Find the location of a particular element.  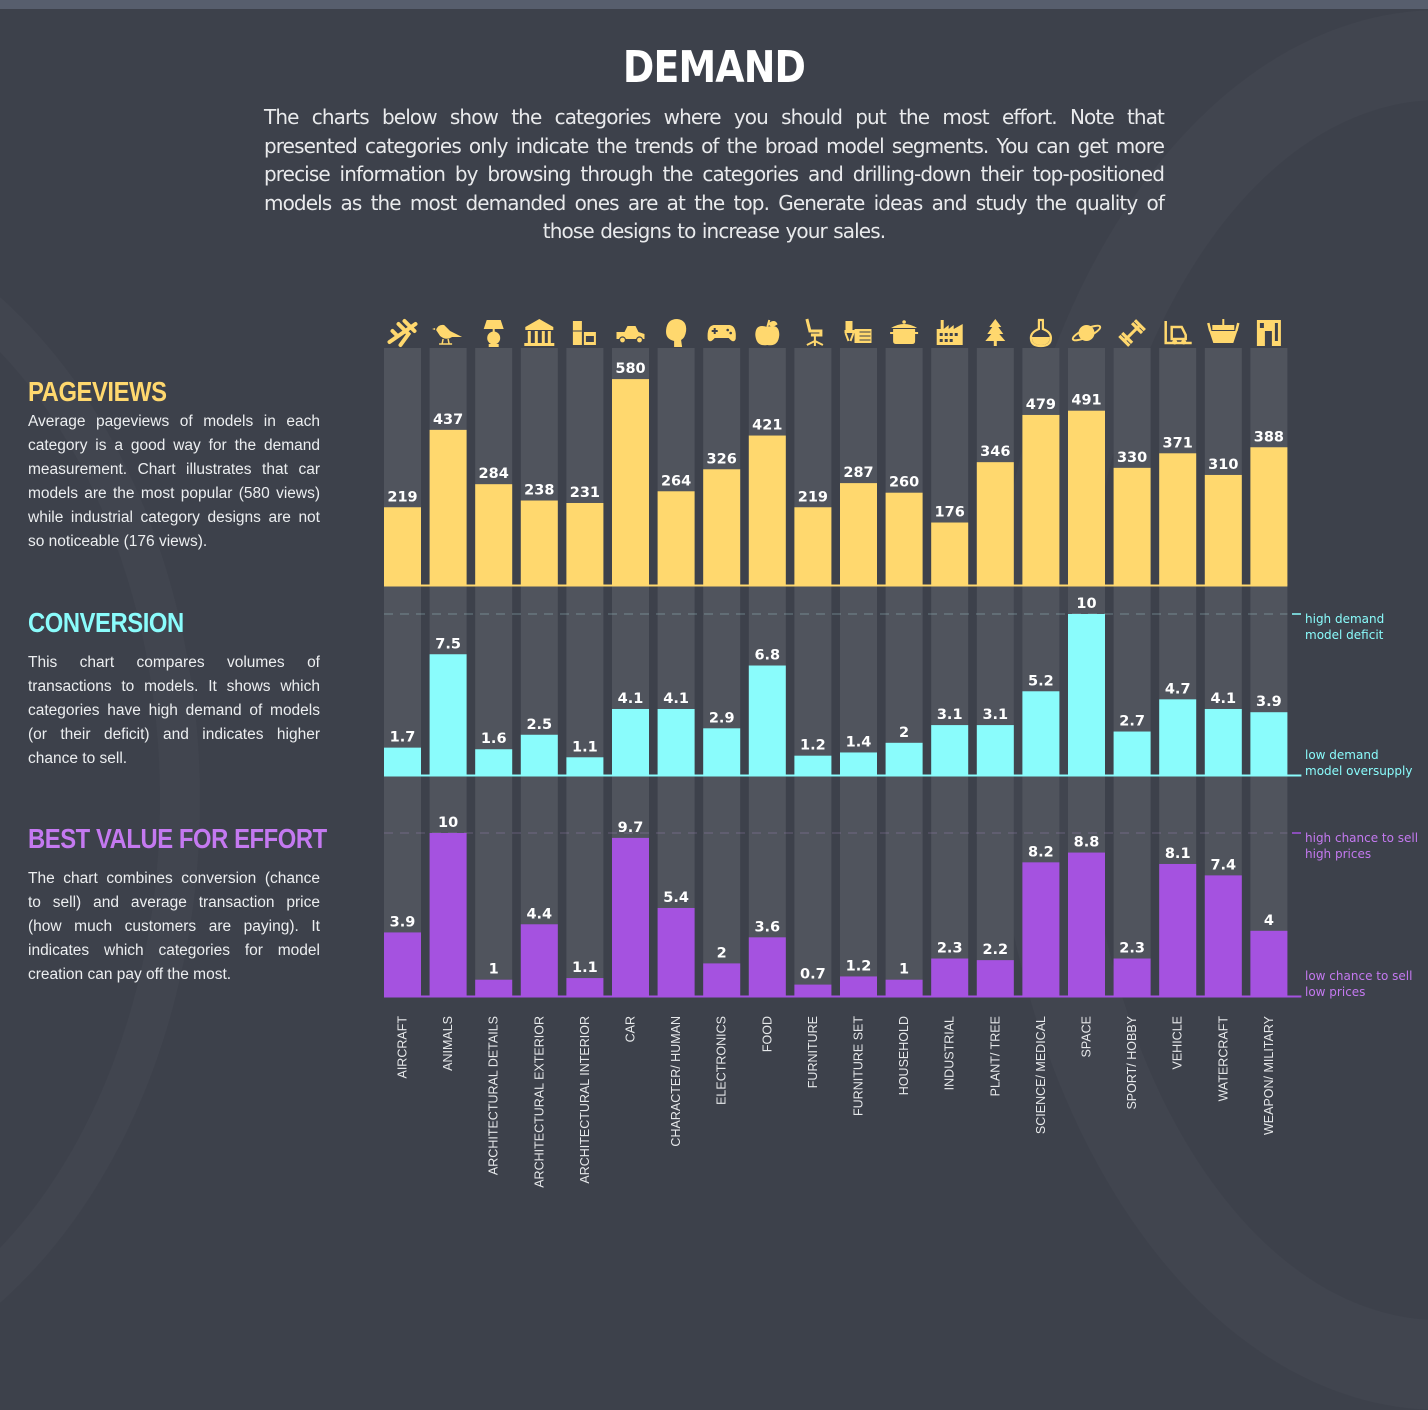

conversion-value-label: 6.8 is located at coordinates (767, 656).